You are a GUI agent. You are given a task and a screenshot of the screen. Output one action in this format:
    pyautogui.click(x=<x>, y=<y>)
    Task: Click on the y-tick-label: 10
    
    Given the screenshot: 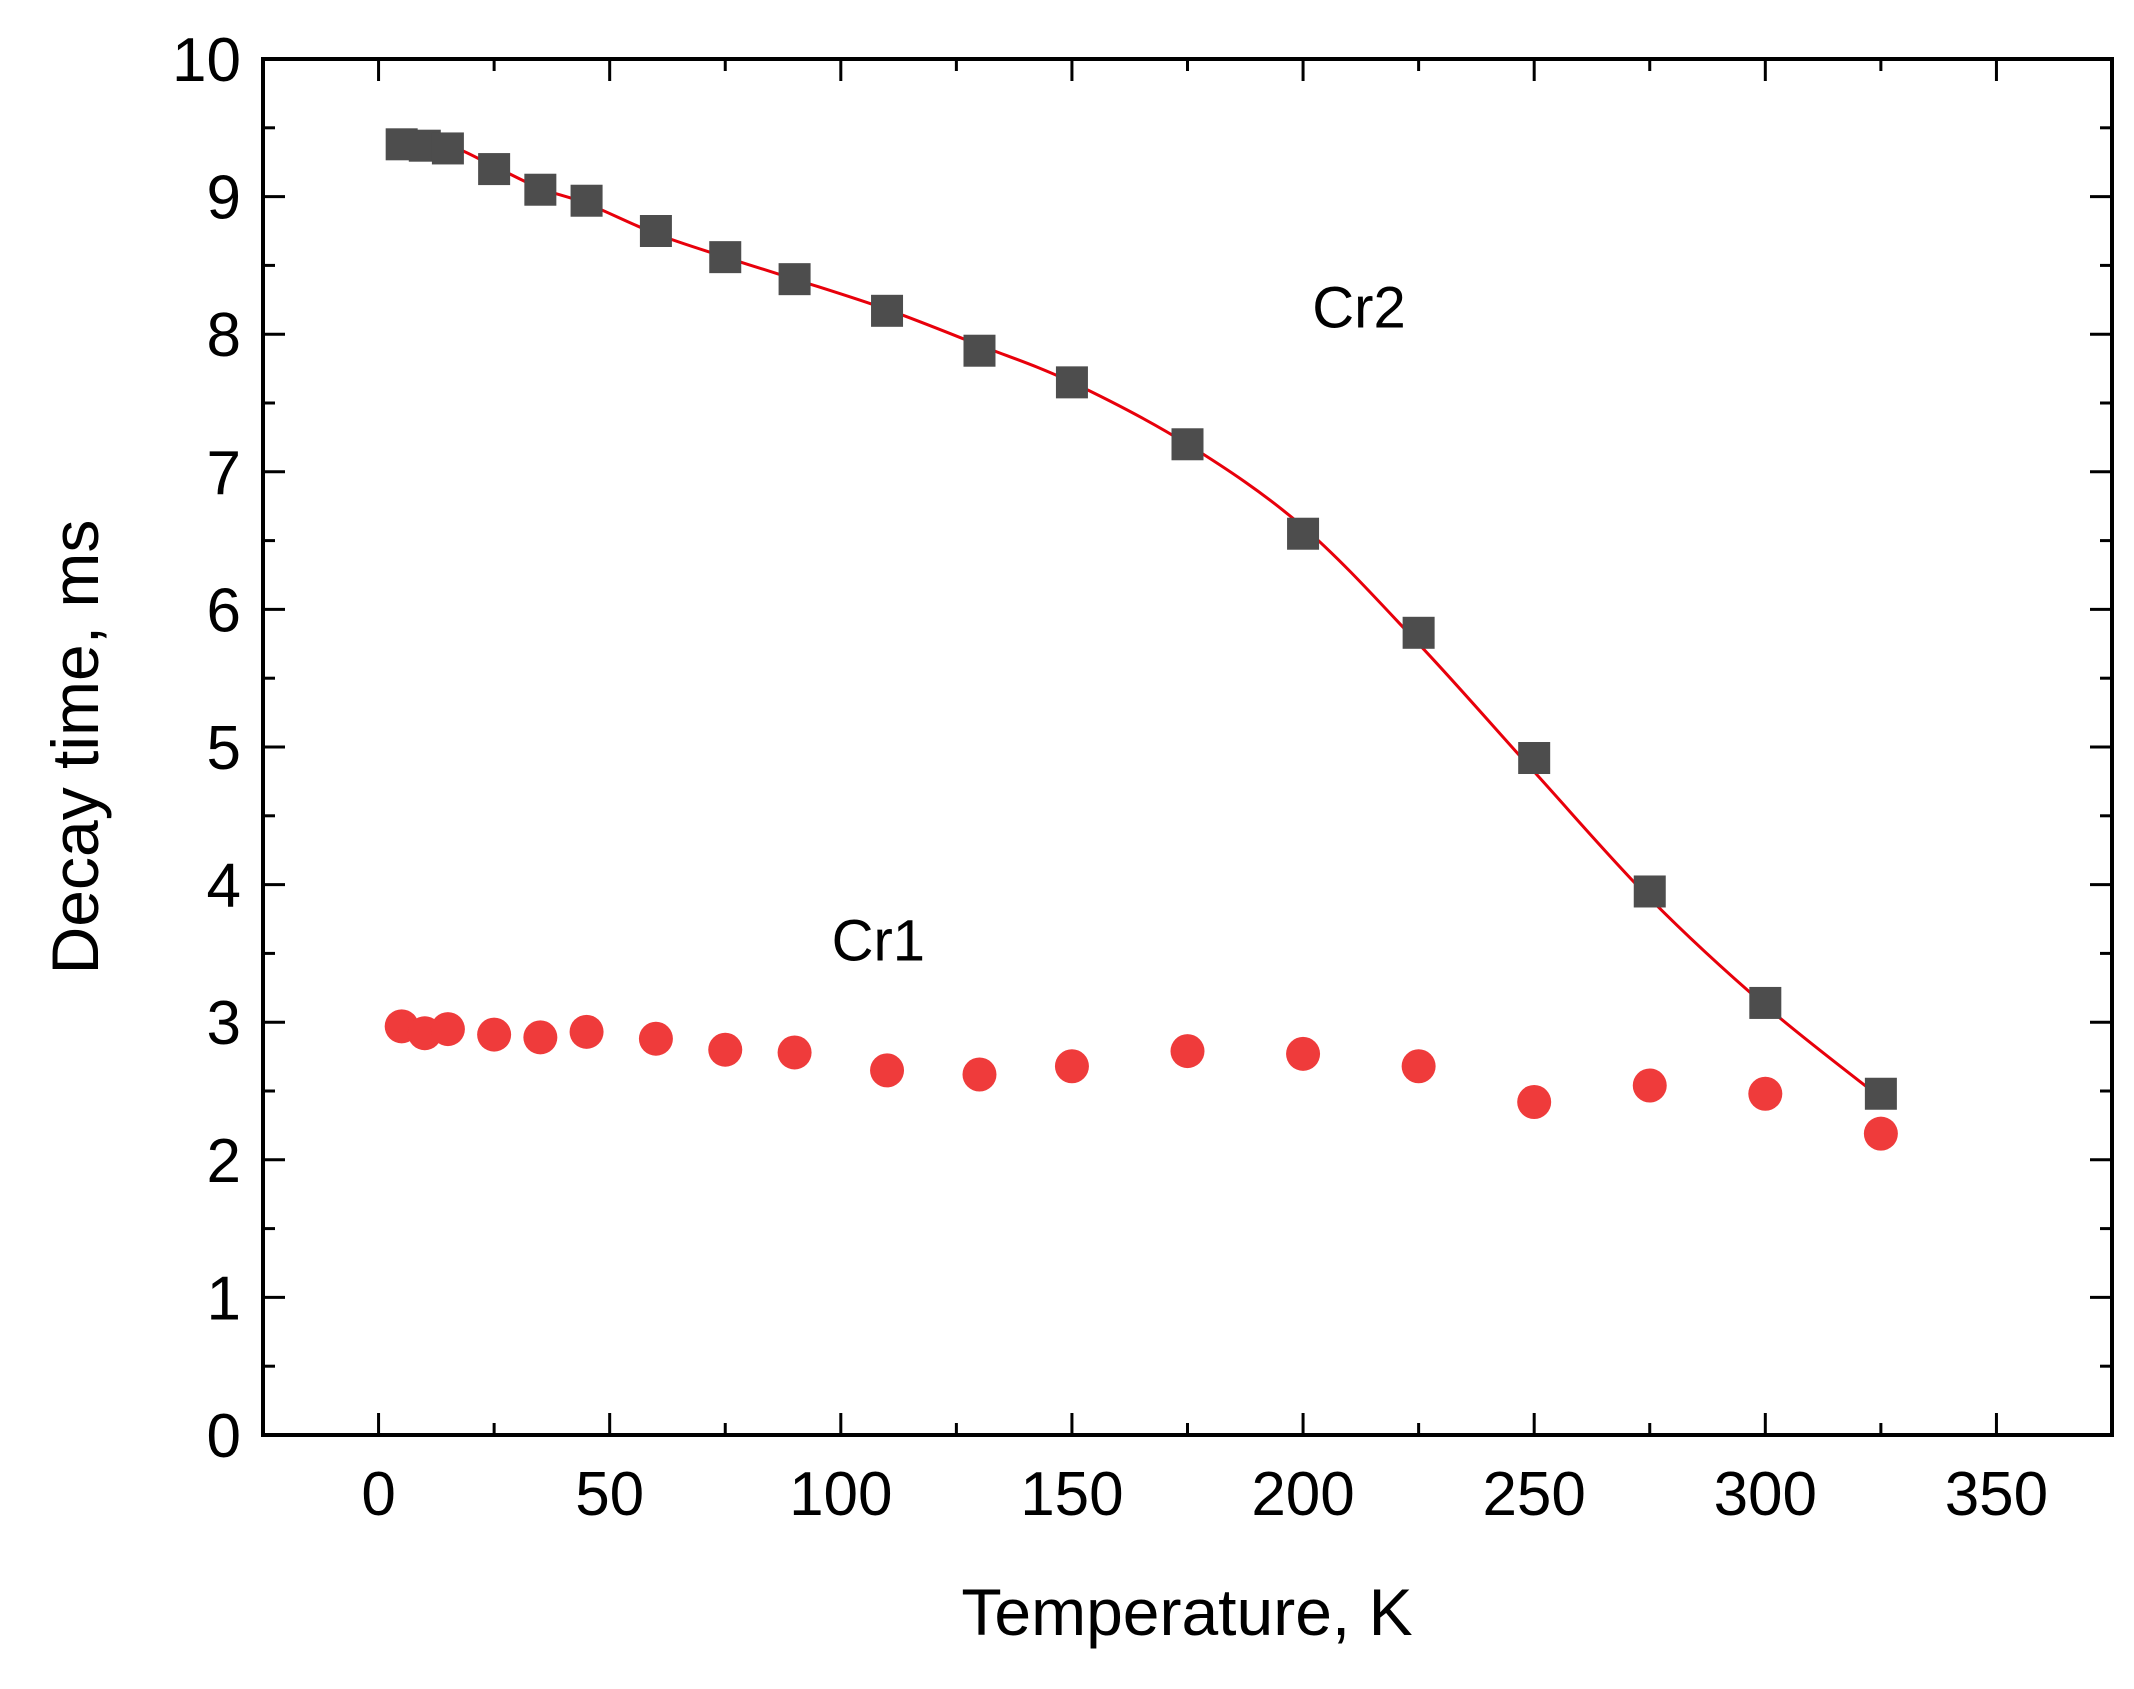 What is the action you would take?
    pyautogui.click(x=206, y=60)
    